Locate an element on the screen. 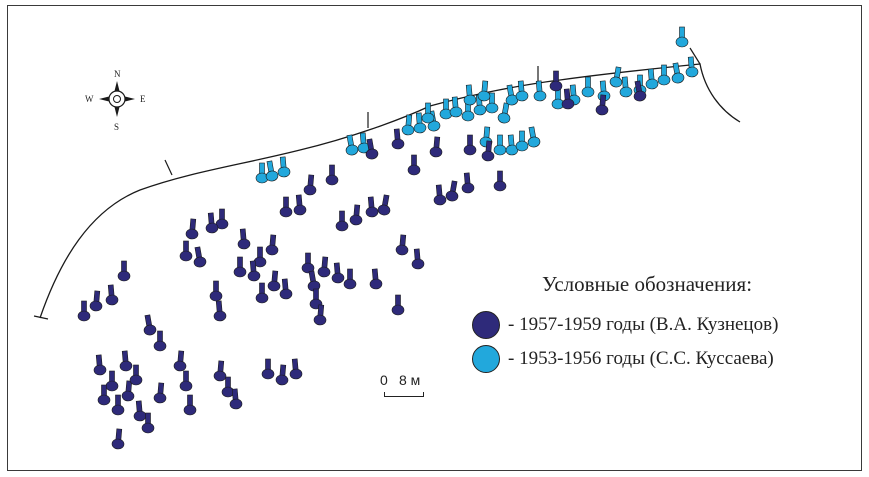 Image resolution: width=869 pixels, height=477 pixels. legend-swatch-dark is located at coordinates (486, 325).